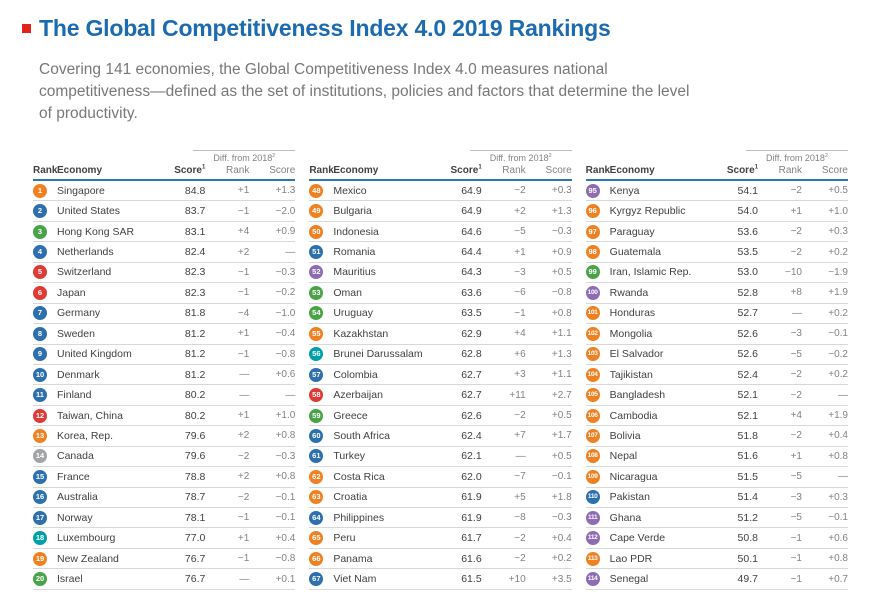  Describe the element at coordinates (40, 292) in the screenshot. I see `rank-badge: 6` at that location.